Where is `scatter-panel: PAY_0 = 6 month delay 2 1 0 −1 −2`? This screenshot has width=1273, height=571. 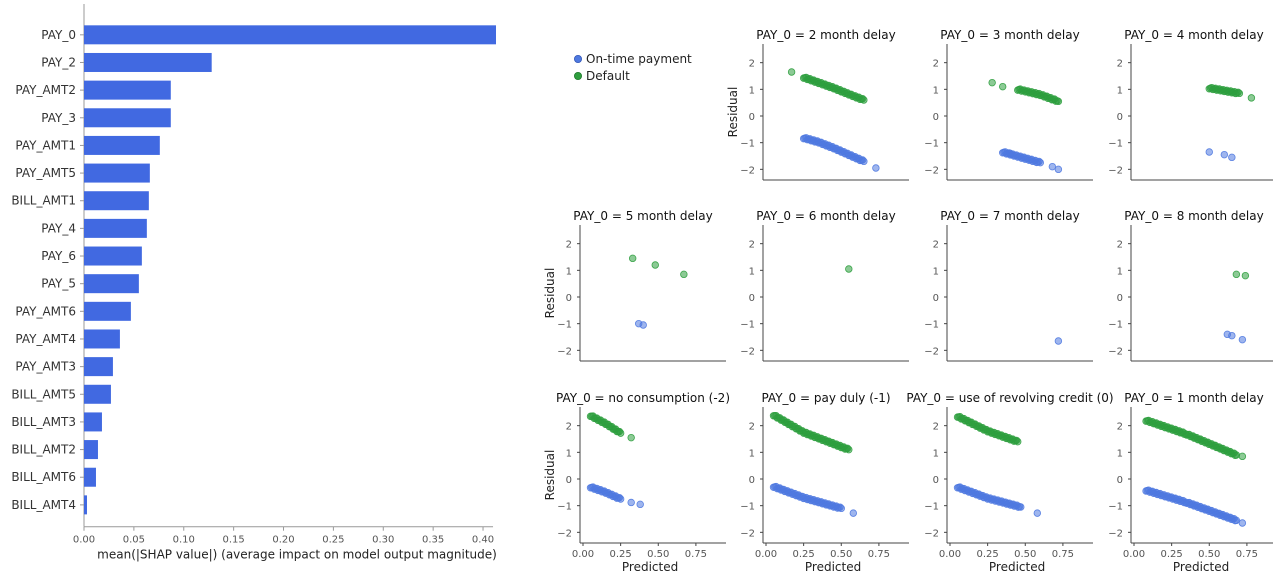 scatter-panel: PAY_0 = 6 month delay 2 1 0 −1 −2 is located at coordinates (824, 285).